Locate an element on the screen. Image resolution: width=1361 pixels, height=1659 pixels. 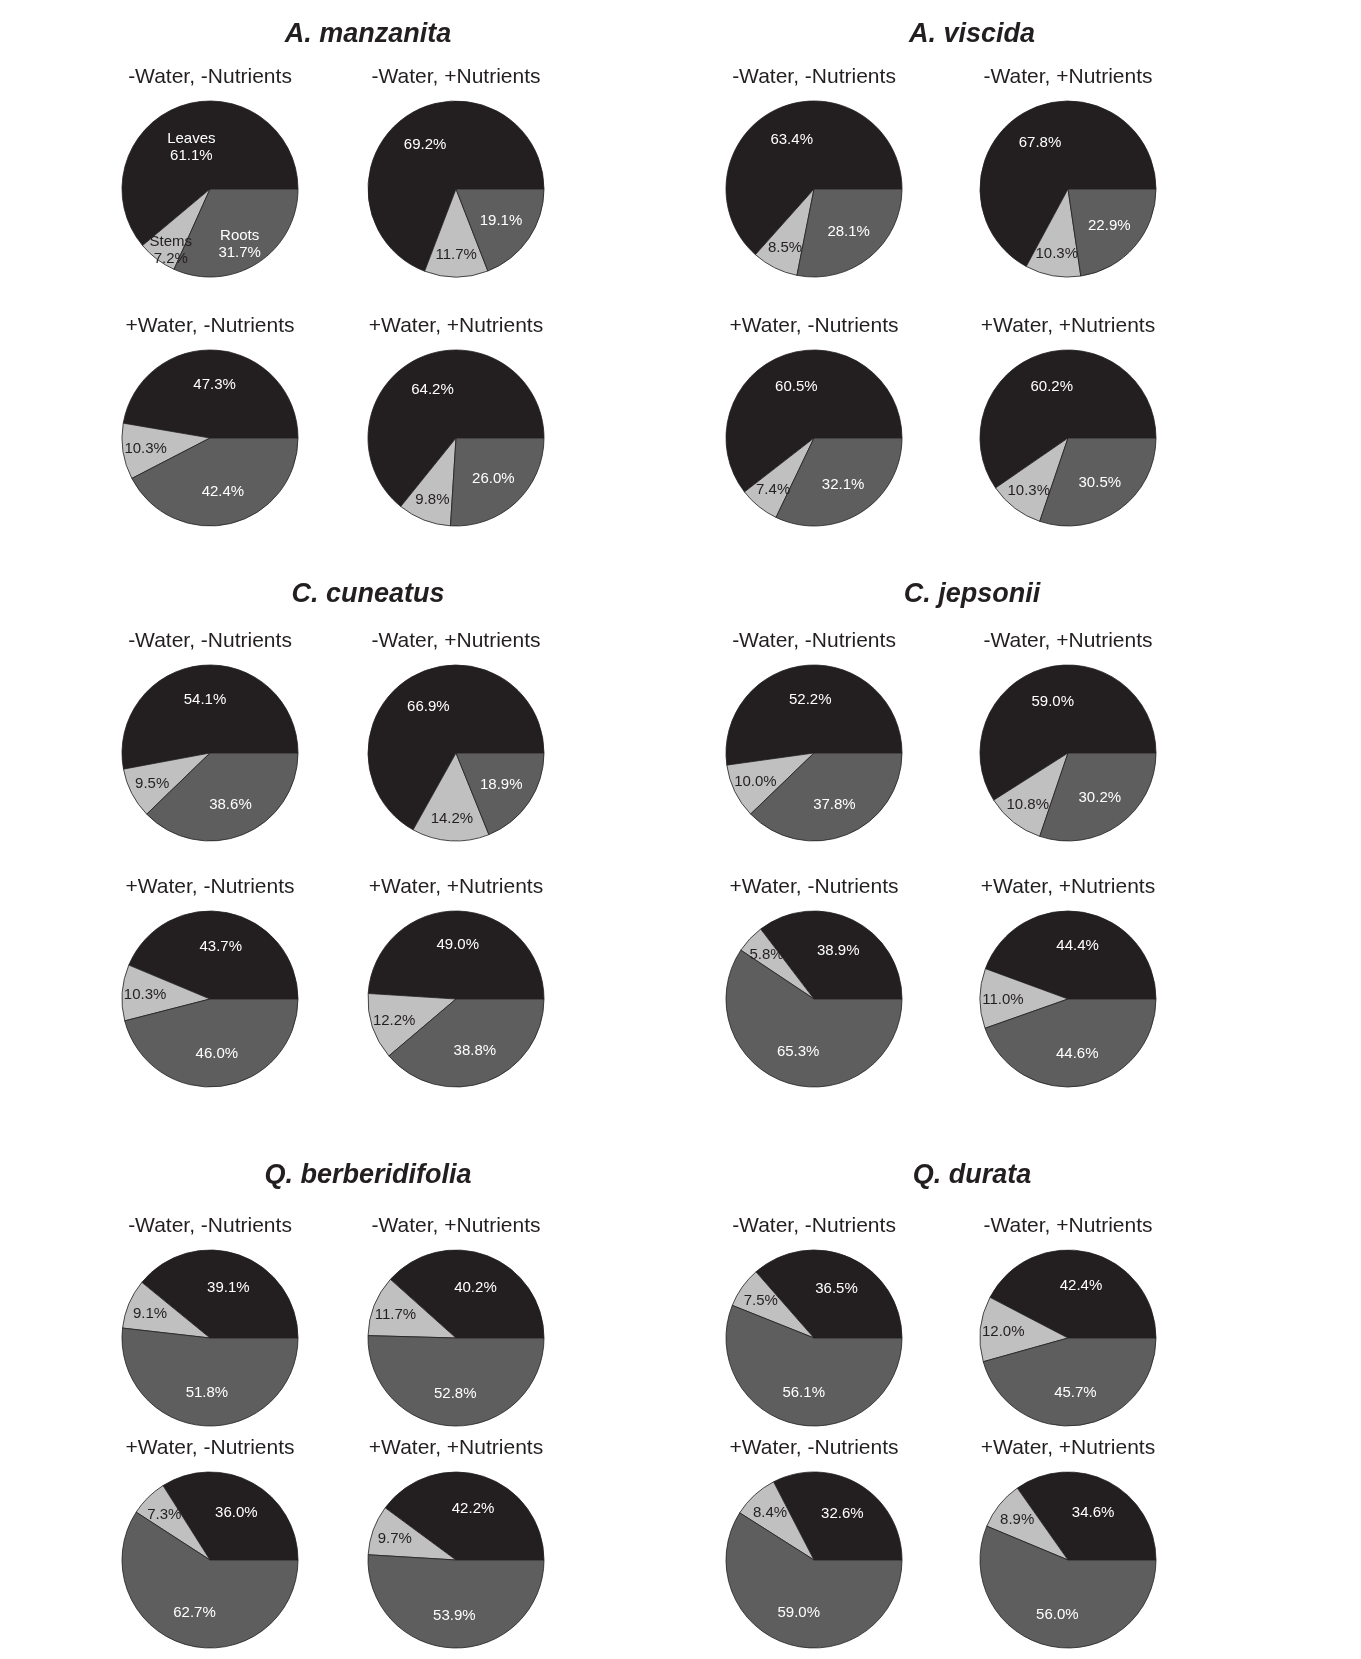
data-label: 7.3% is located at coordinates (164, 1513).